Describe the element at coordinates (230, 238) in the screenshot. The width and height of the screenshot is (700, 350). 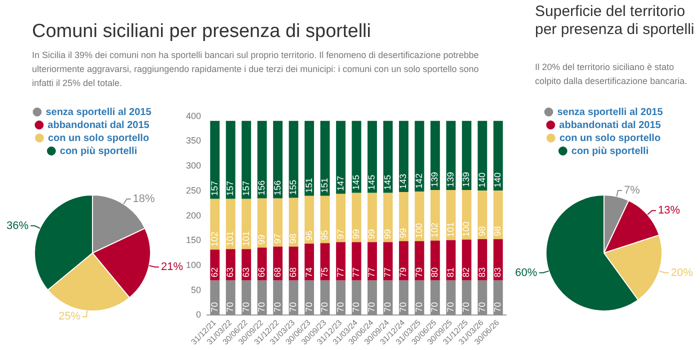
I see `data-label: 101` at that location.